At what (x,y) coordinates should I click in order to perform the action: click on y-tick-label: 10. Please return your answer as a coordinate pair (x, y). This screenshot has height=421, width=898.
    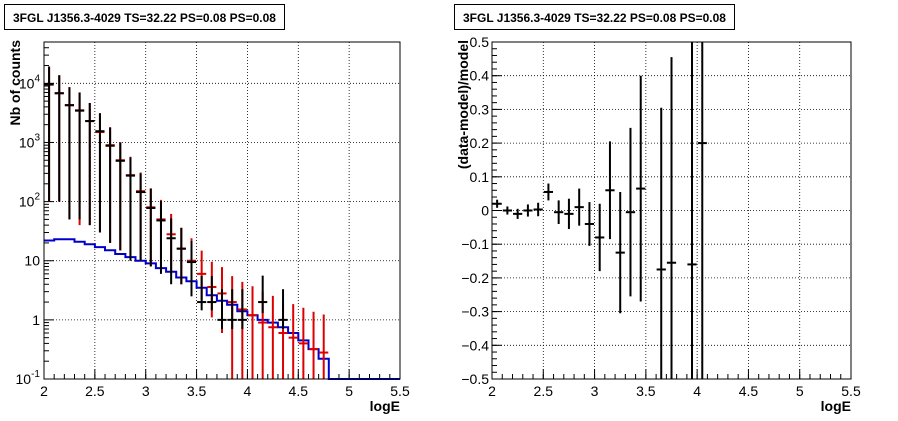
    Looking at the image, I should click on (32, 261).